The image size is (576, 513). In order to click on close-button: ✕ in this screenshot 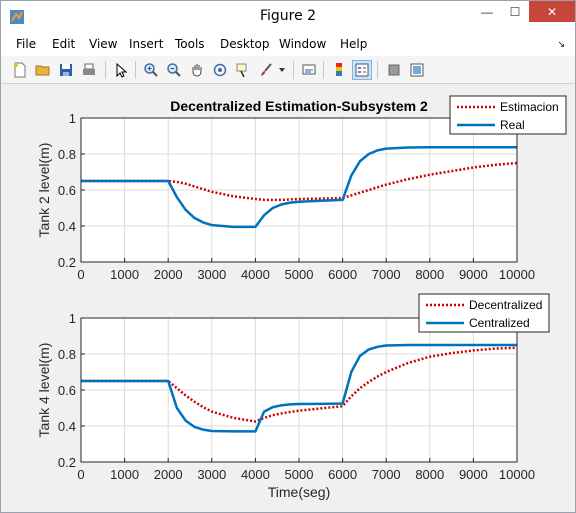, I will do `click(552, 11)`.